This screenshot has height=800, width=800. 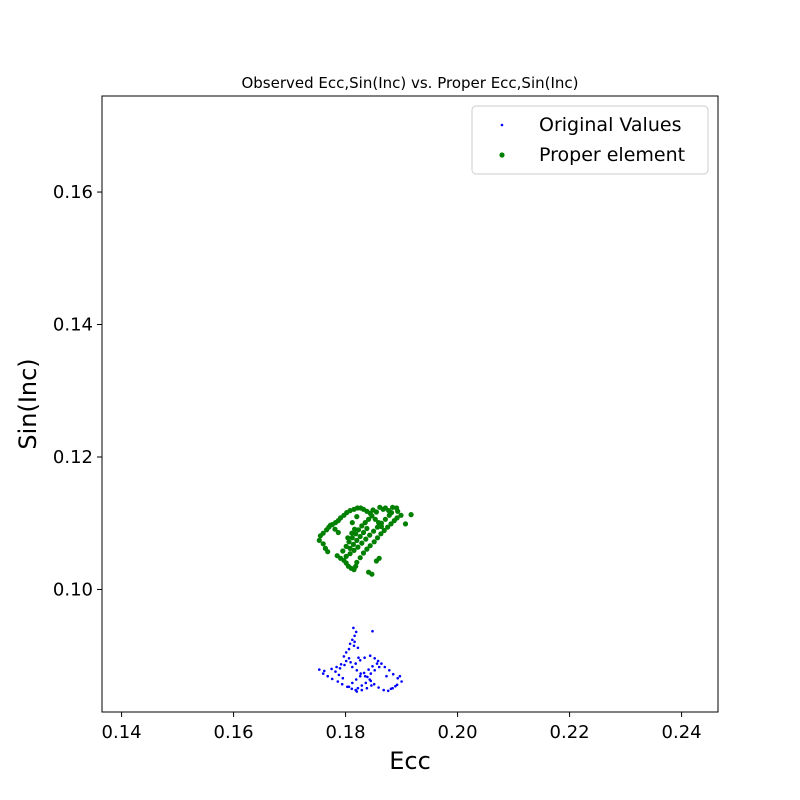 I want to click on x-axis-label: Ecc, so click(x=410, y=761).